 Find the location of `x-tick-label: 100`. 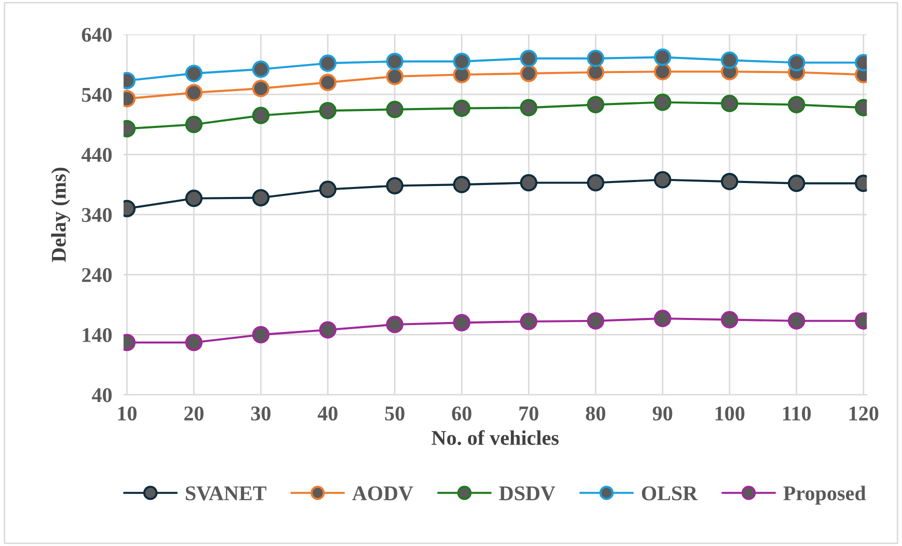

x-tick-label: 100 is located at coordinates (730, 413).